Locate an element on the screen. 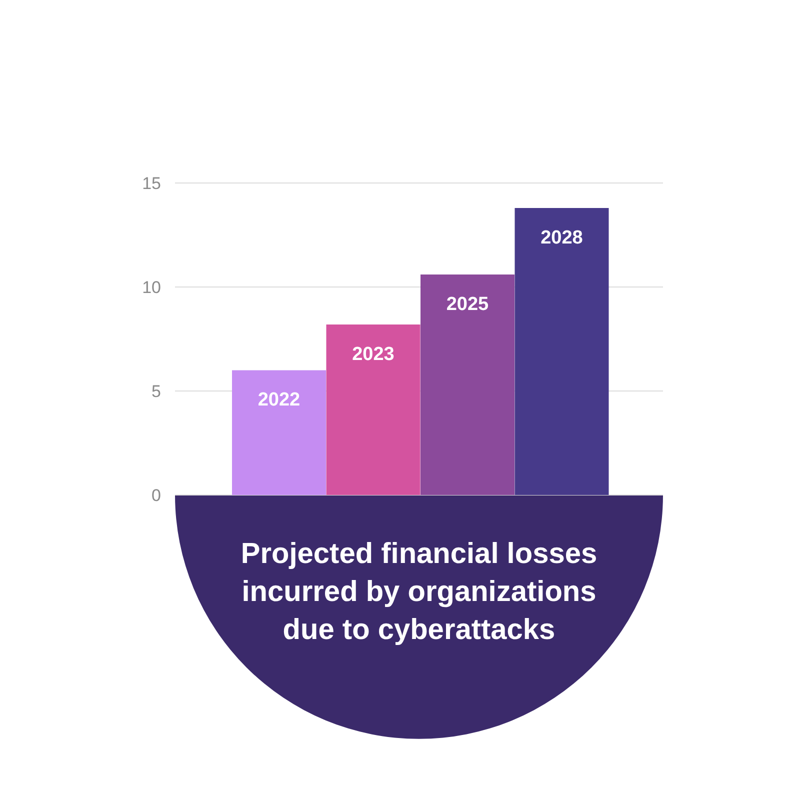 The image size is (800, 800). y-tick-label: 15 is located at coordinates (151, 184).